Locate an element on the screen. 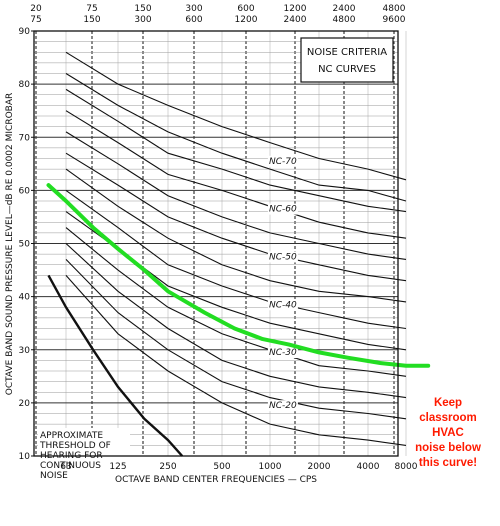  annotation-line: this curve! is located at coordinates (448, 463).